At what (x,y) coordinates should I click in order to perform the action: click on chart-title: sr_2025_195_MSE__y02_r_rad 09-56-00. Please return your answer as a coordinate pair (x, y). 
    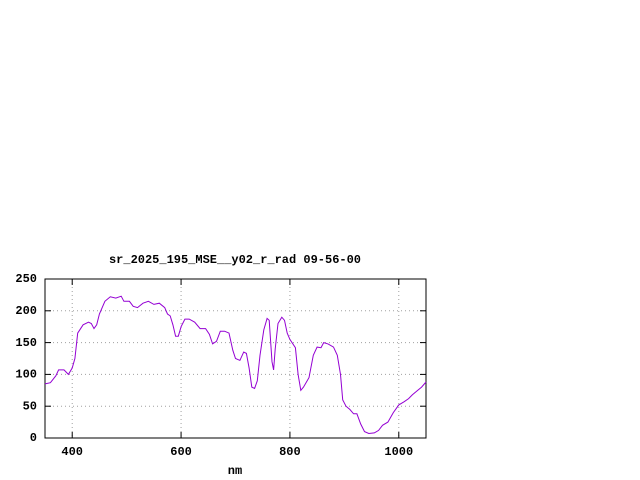
    Looking at the image, I should click on (235, 260).